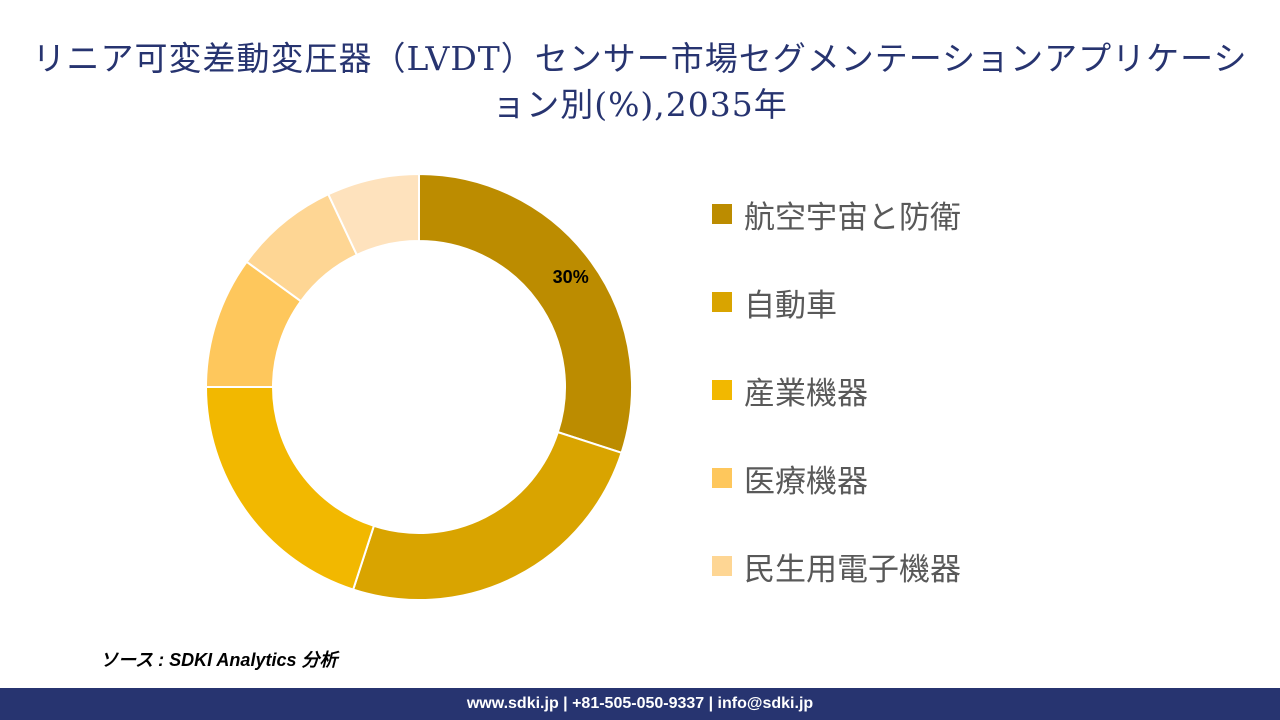 This screenshot has width=1280, height=720. Describe the element at coordinates (852, 569) in the screenshot. I see `legend-label: 民生用電子機器` at that location.